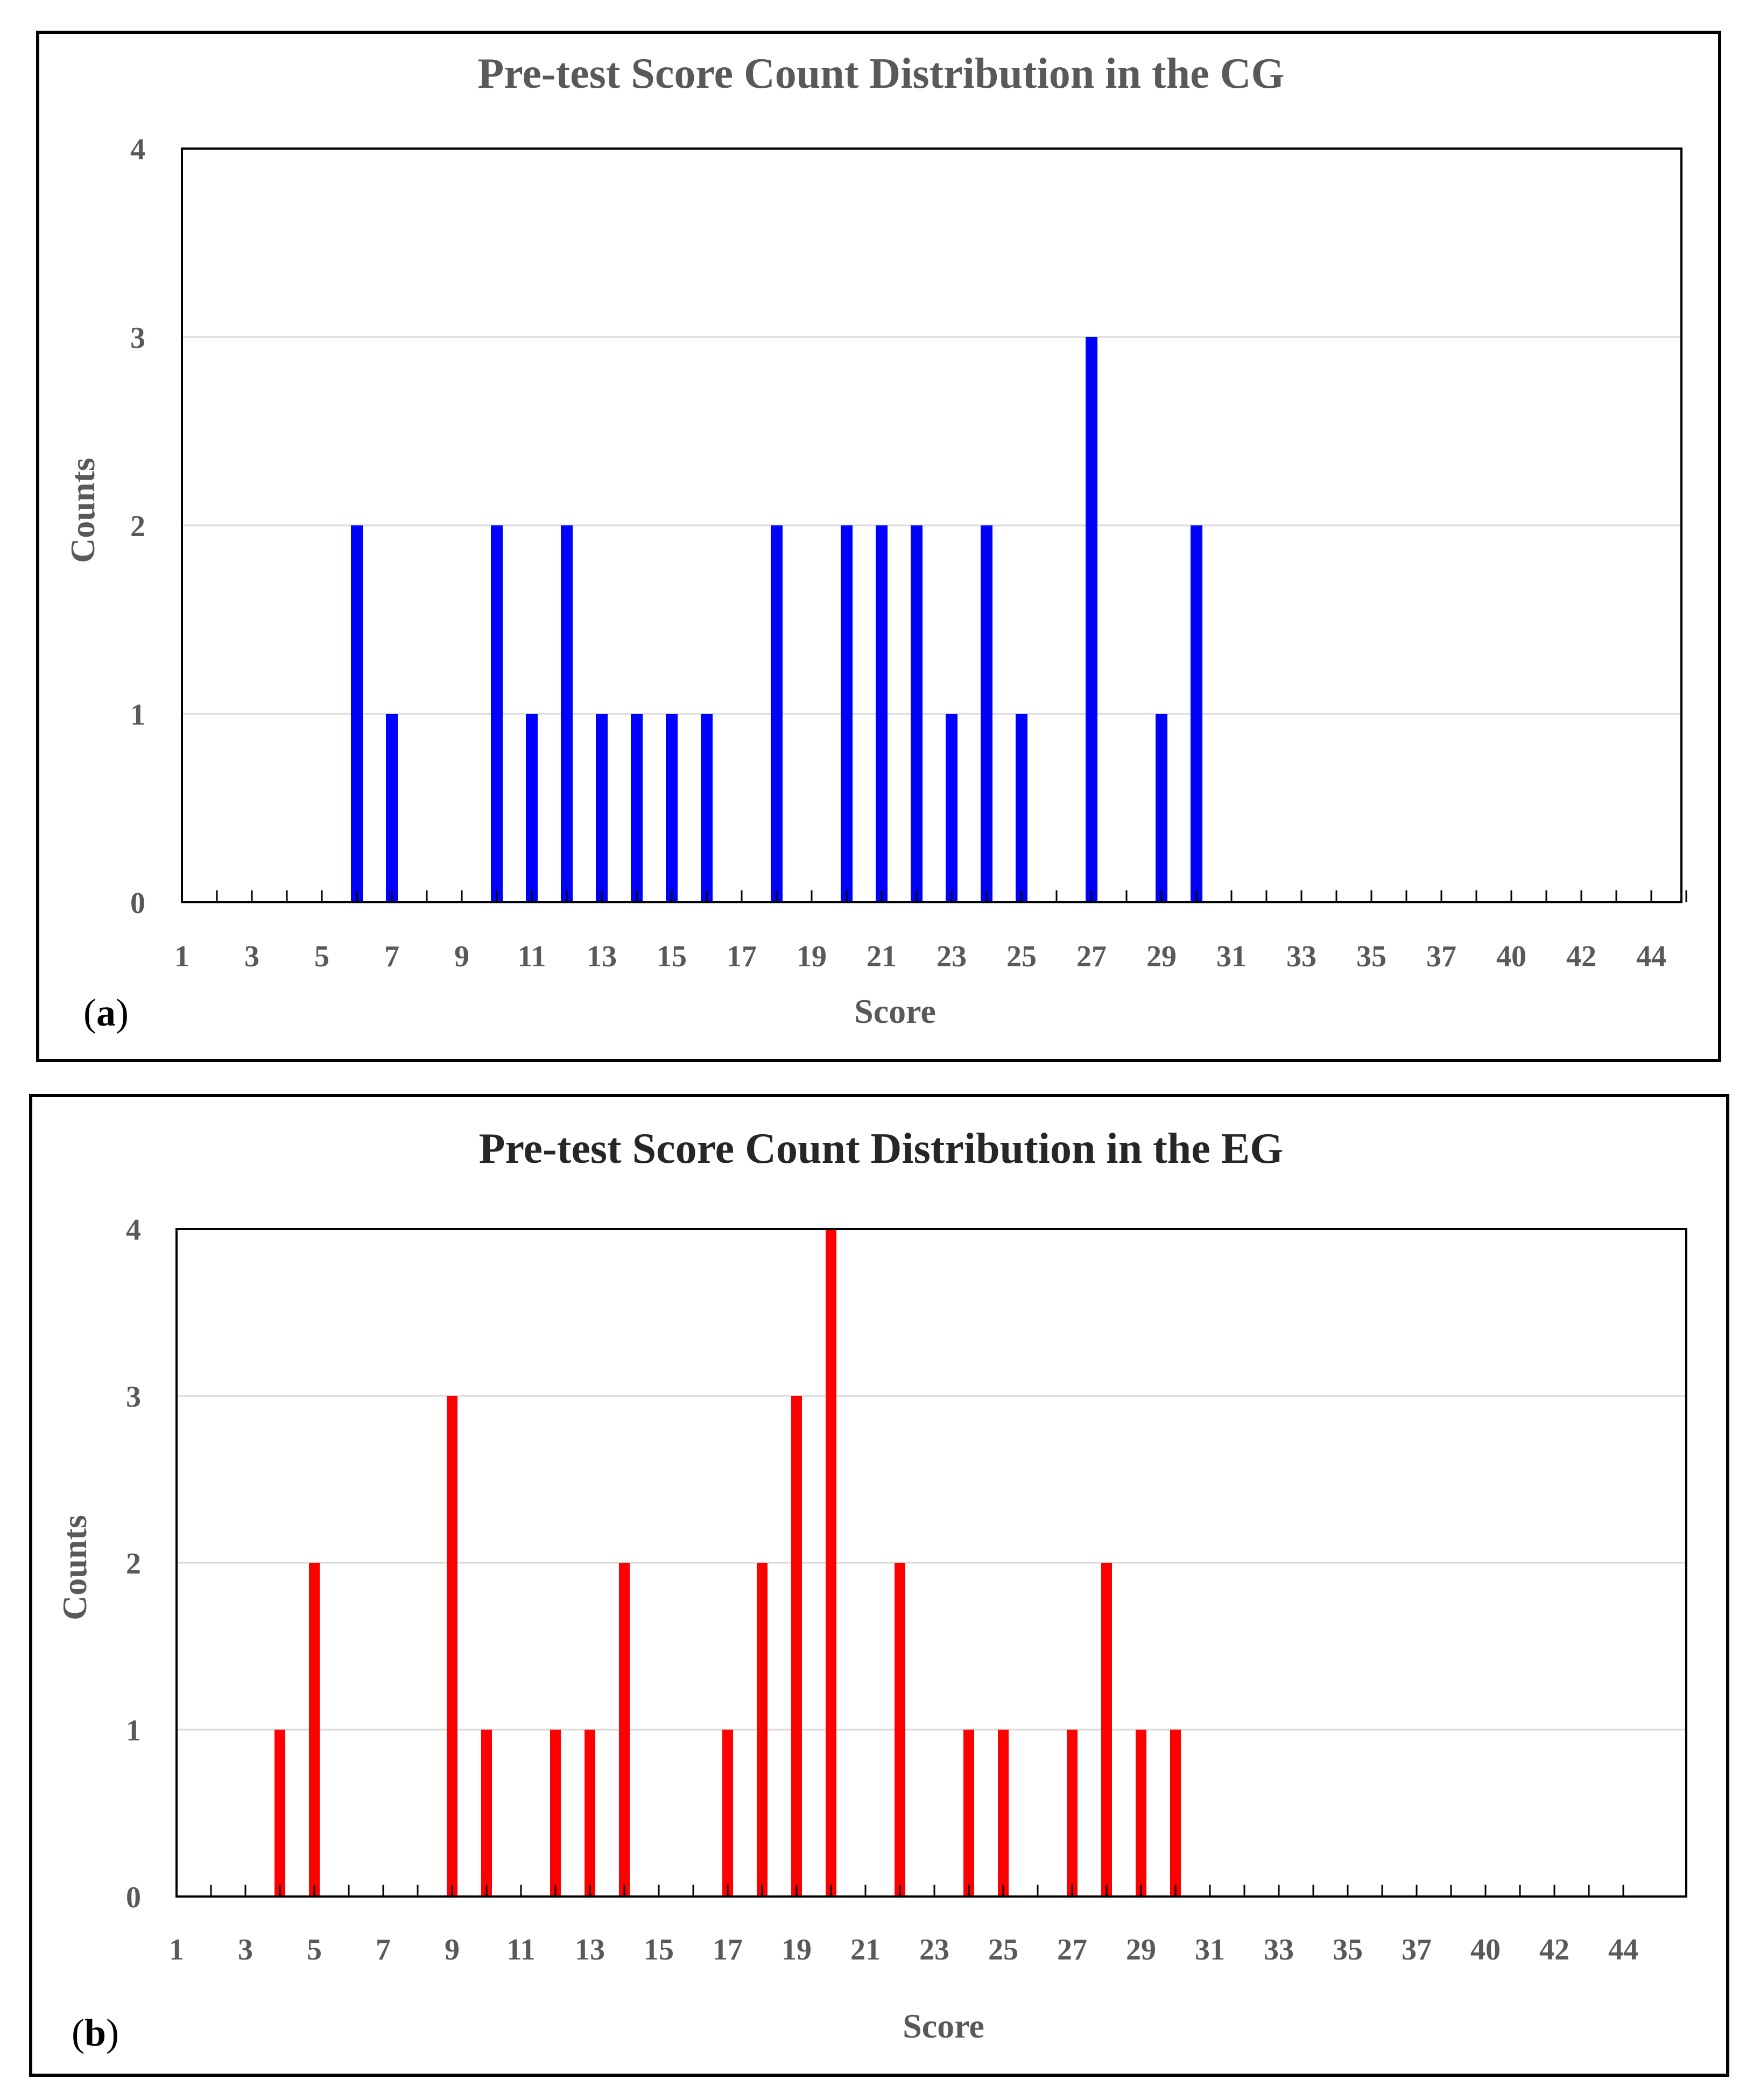  I want to click on x-tick-label-eg: 17, so click(728, 1950).